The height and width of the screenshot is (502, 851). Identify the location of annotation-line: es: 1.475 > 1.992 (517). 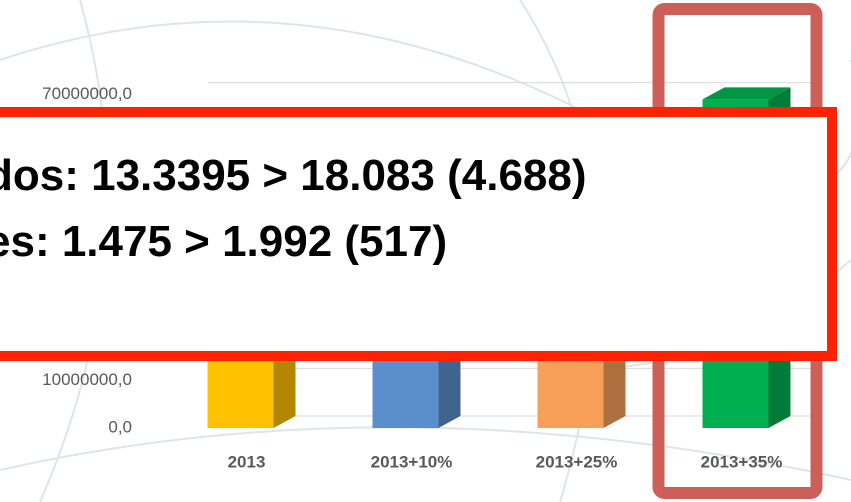
(223, 241).